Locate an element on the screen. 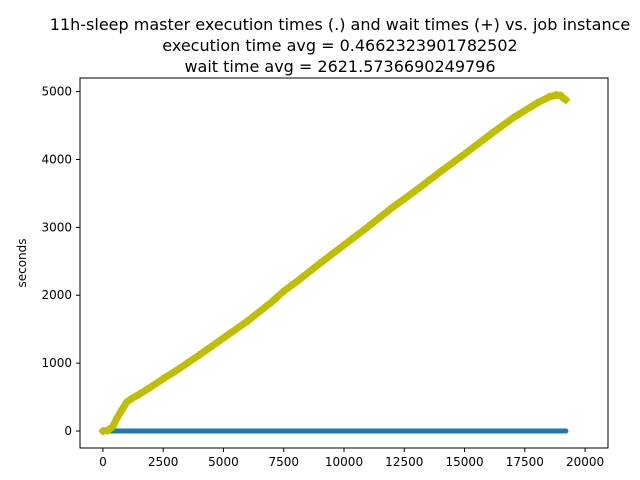 Image resolution: width=640 pixels, height=480 pixels. y-tick-label: 2000 is located at coordinates (56, 295).